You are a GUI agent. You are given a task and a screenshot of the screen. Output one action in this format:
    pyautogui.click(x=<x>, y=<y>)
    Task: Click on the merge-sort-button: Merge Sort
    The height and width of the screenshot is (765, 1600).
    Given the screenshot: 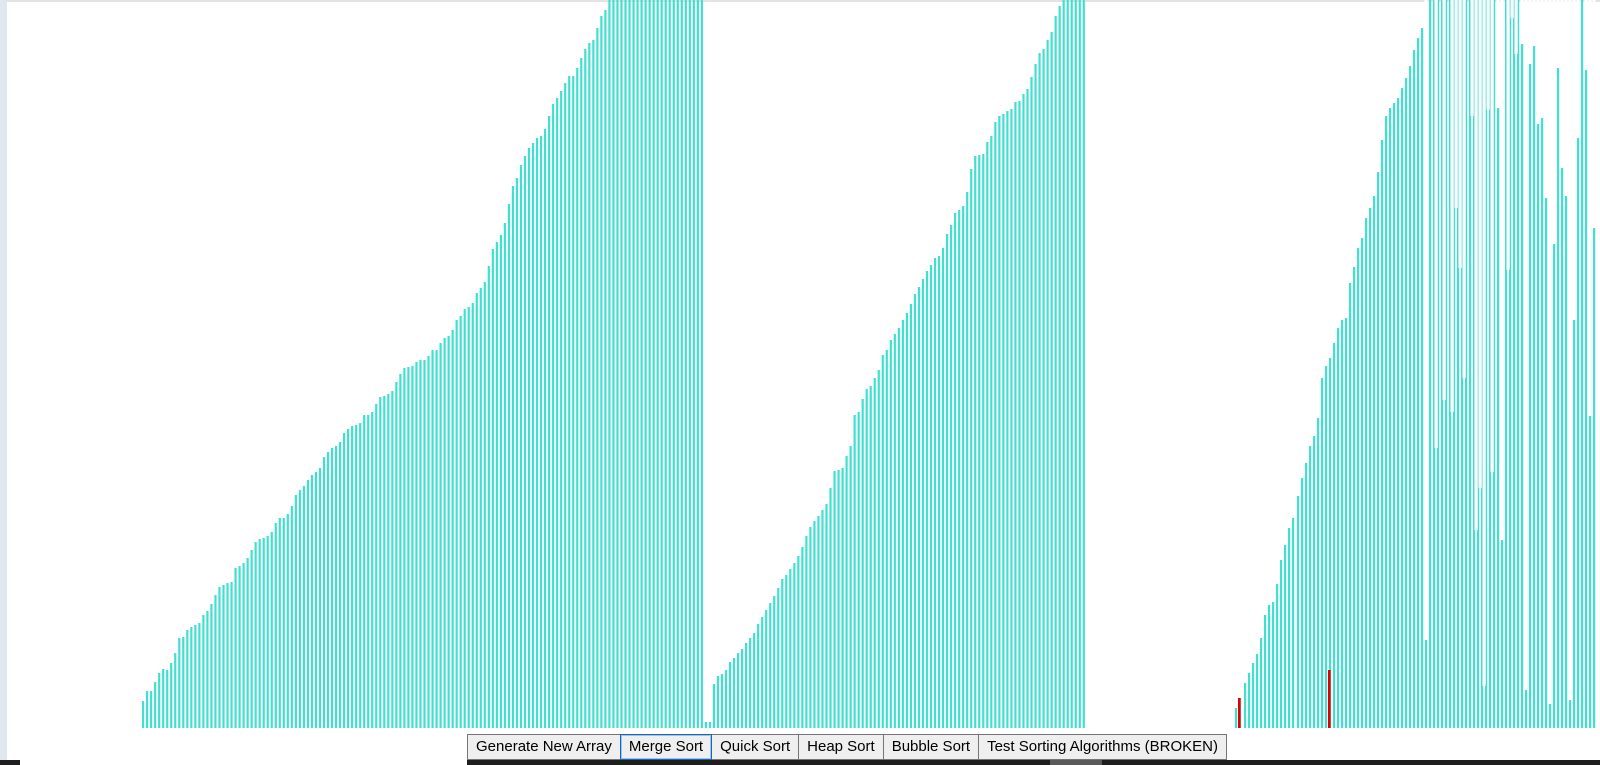 What is the action you would take?
    pyautogui.click(x=666, y=747)
    